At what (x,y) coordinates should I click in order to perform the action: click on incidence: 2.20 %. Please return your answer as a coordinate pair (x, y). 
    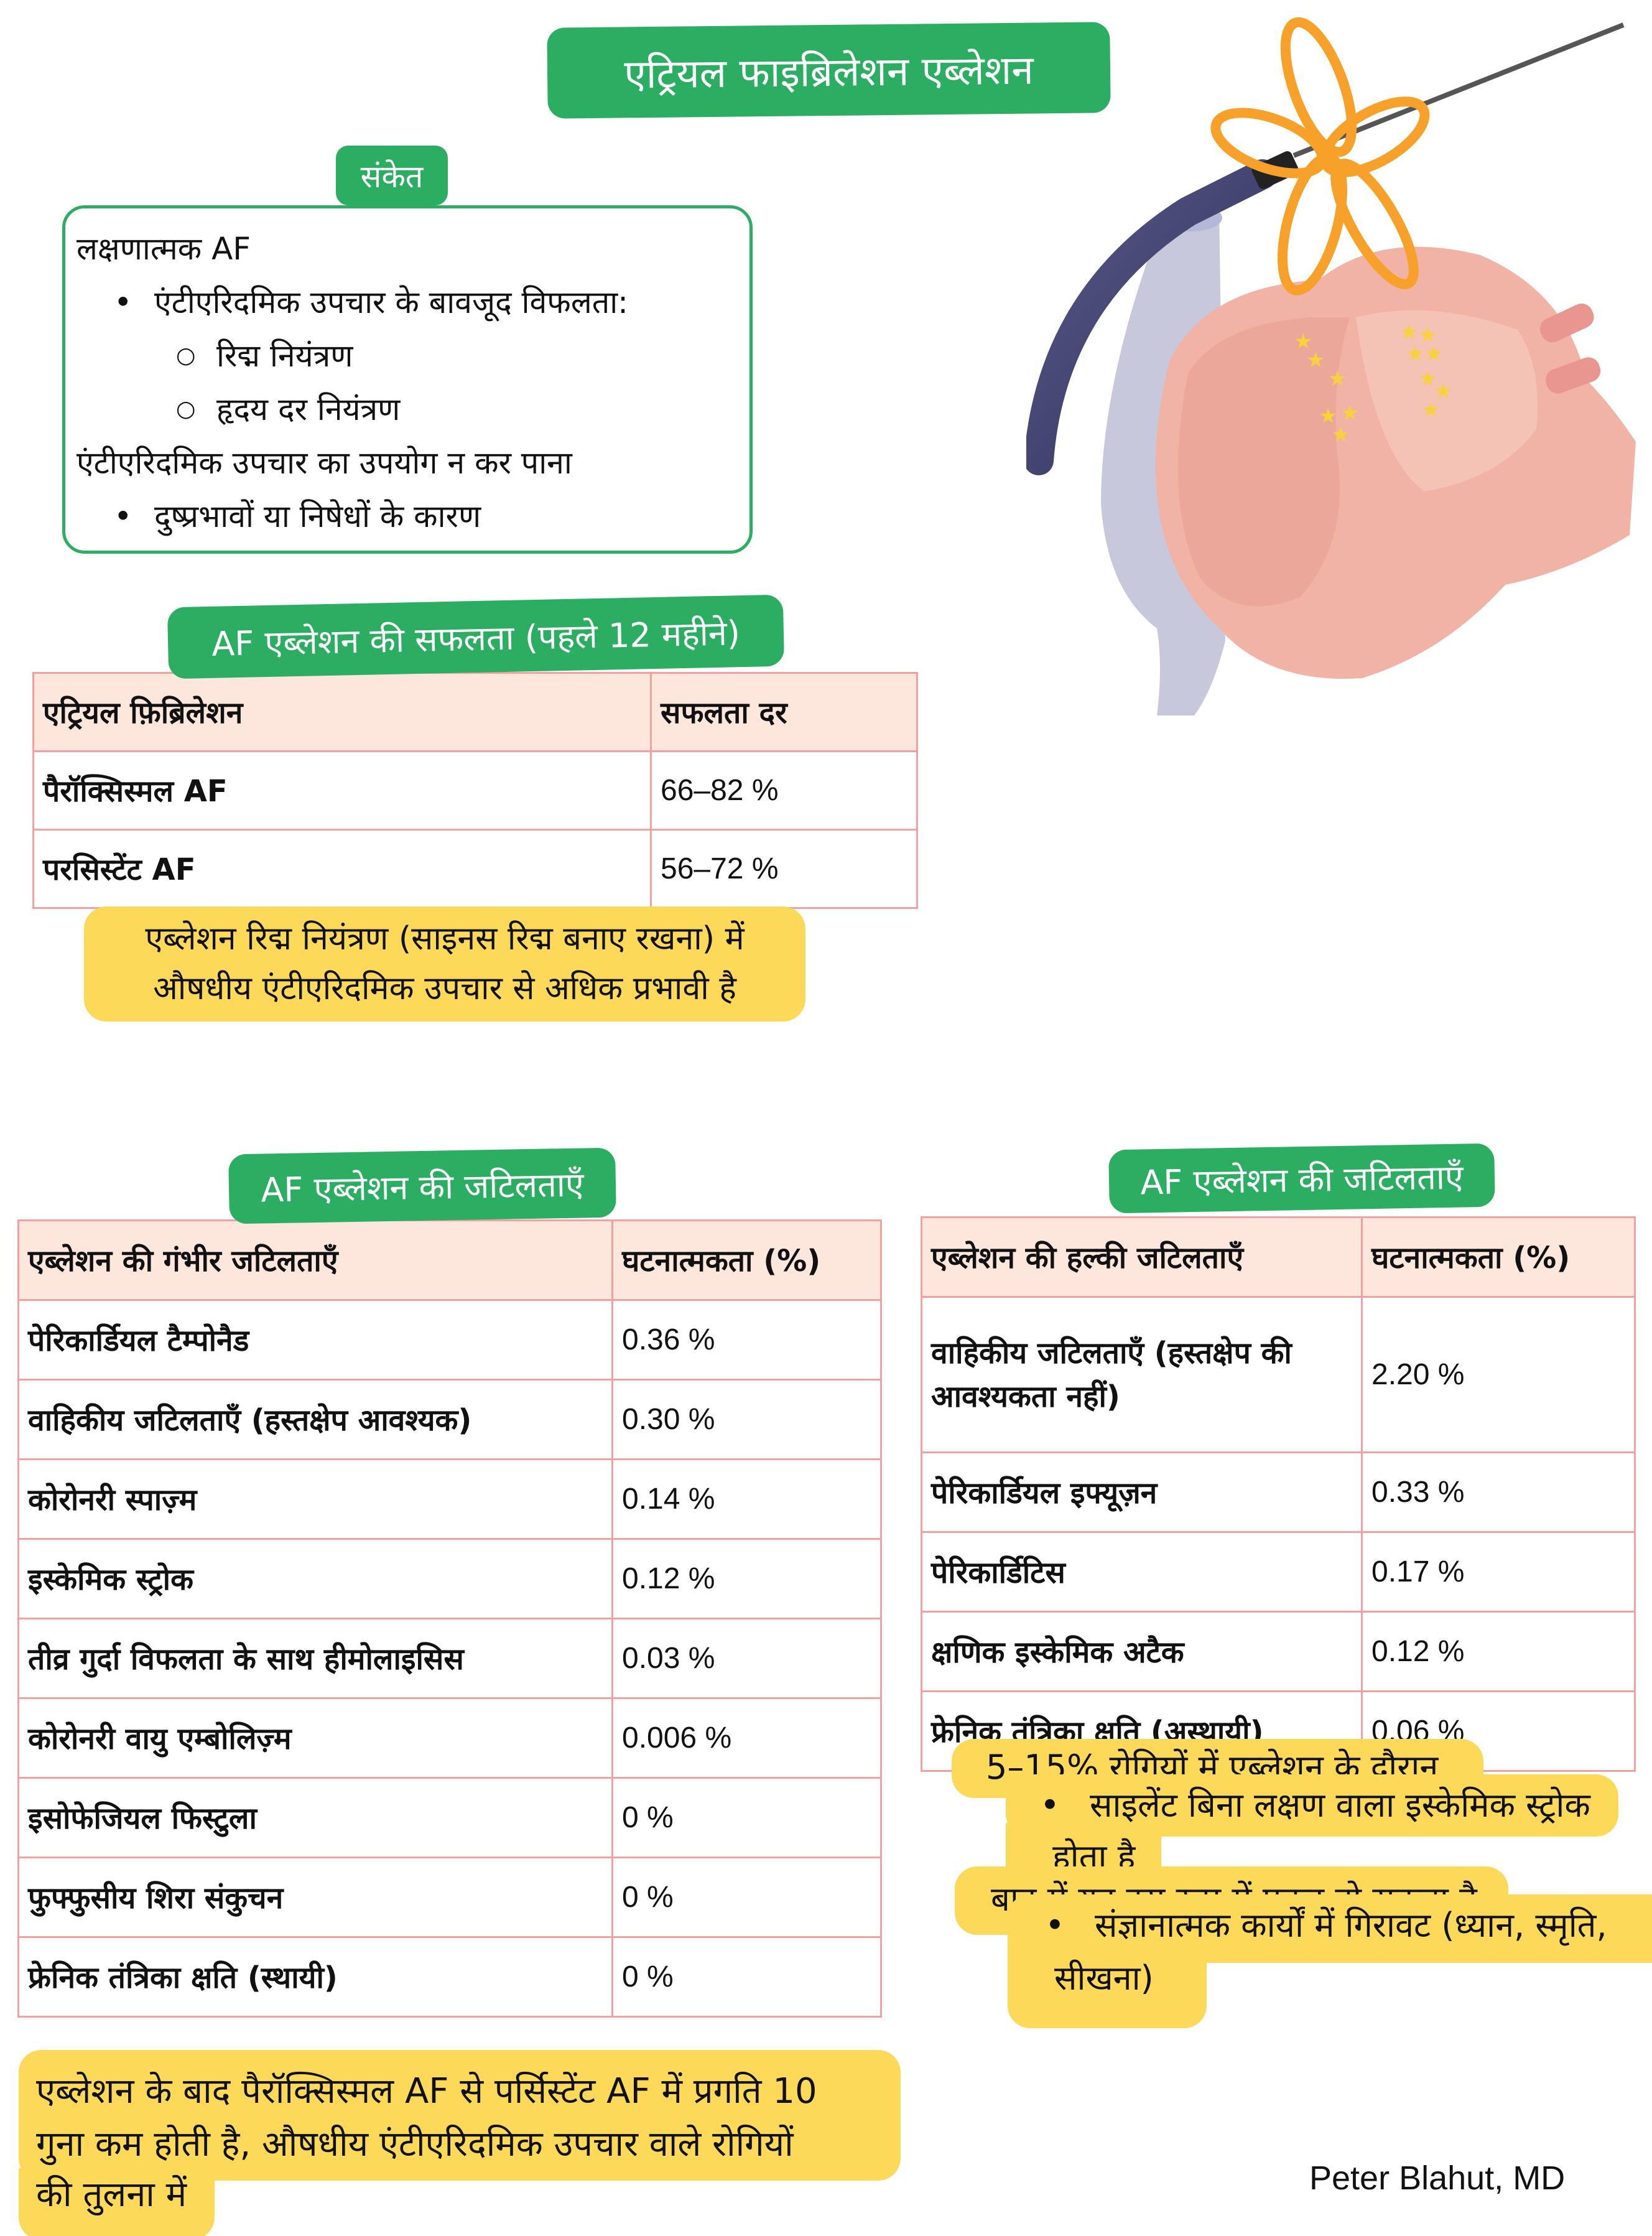
    Looking at the image, I should click on (1498, 1374).